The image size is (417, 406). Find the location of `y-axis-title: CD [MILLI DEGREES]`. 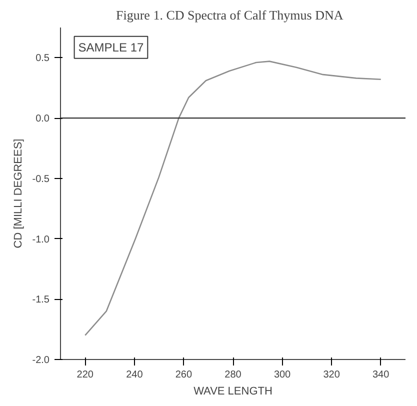

y-axis-title: CD [MILLI DEGREES] is located at coordinates (18, 193).